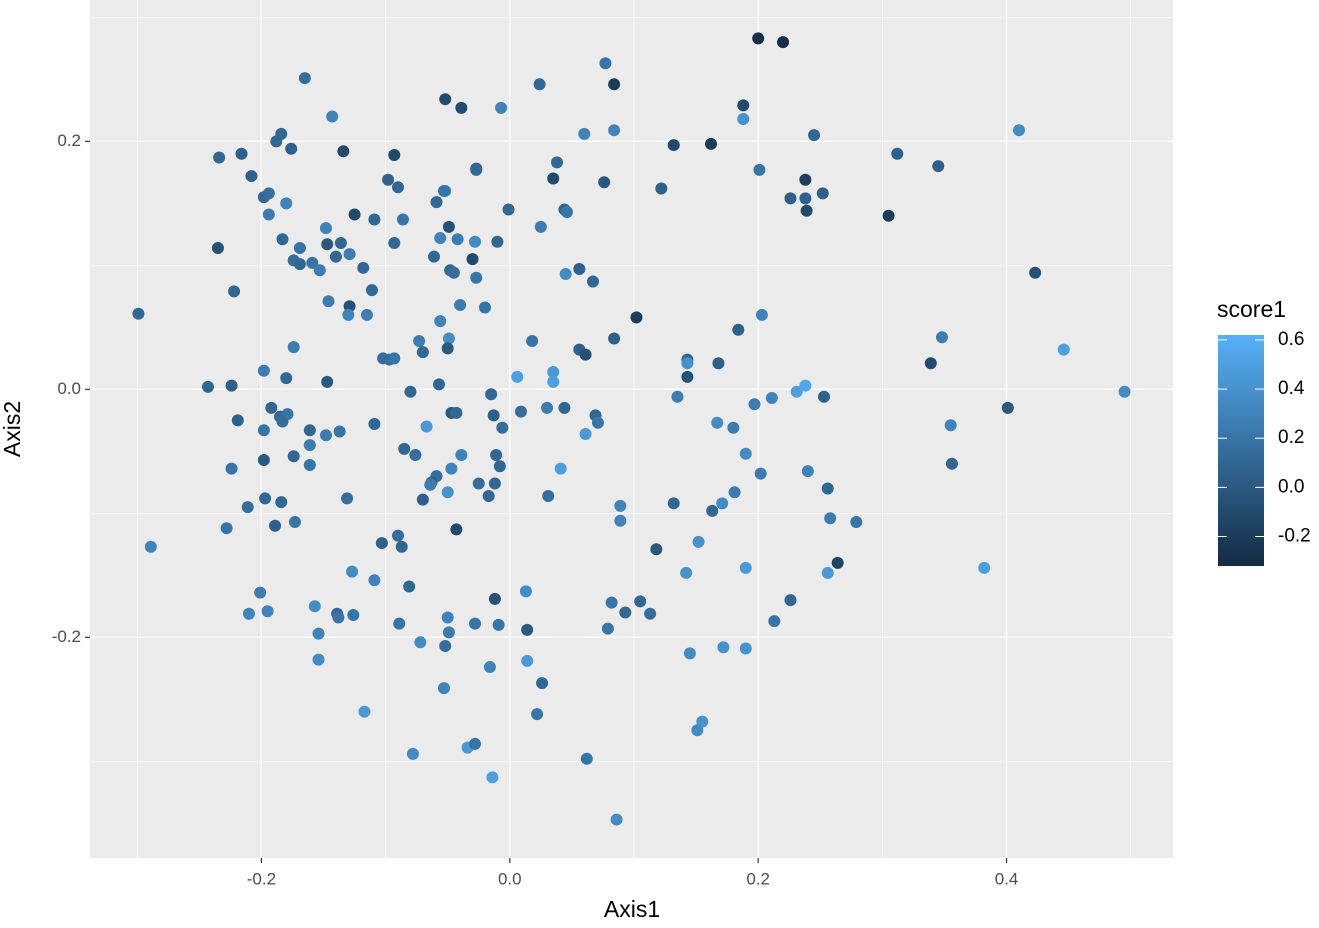 Image resolution: width=1319 pixels, height=928 pixels. Describe the element at coordinates (66, 636) in the screenshot. I see `y-tick-label: -0.2` at that location.